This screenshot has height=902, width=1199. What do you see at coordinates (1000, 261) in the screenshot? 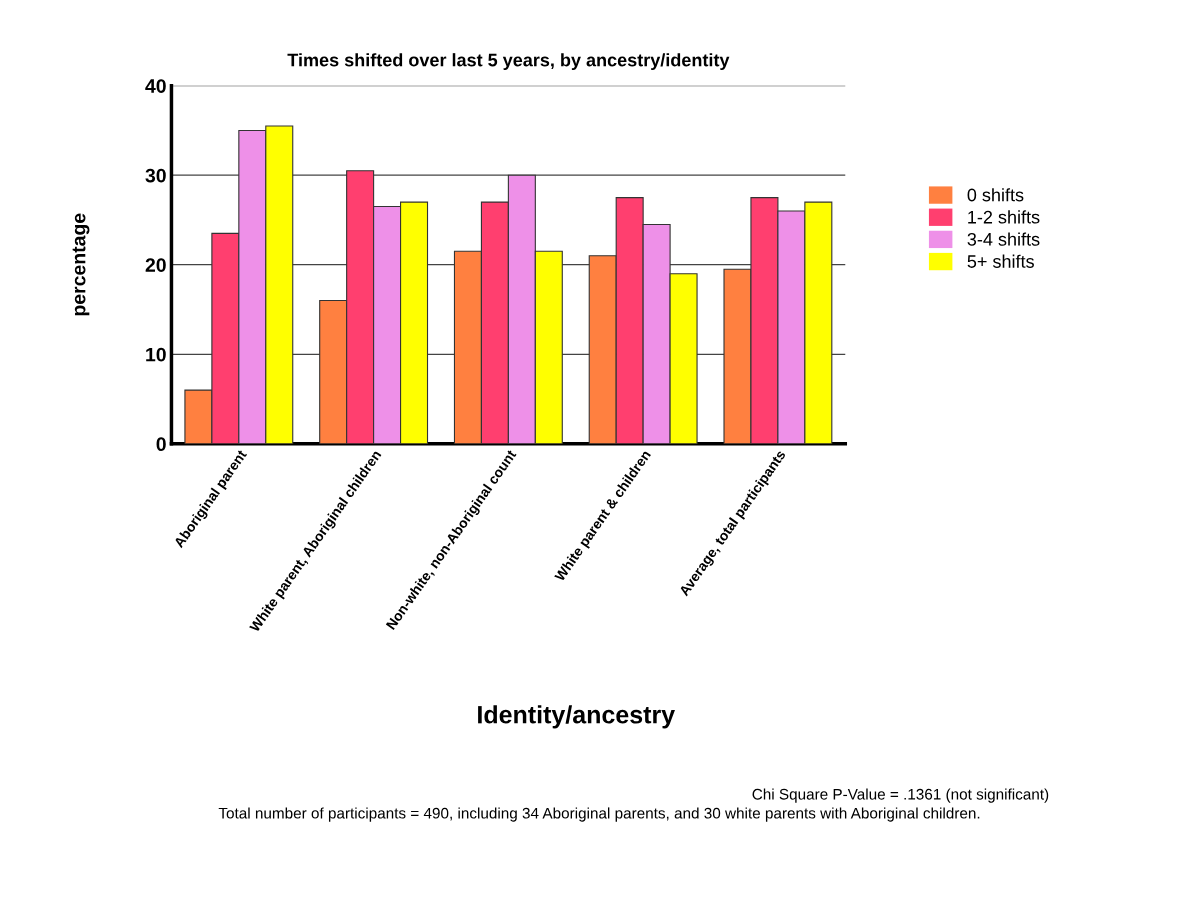
I see `legend-label: 5+ shifts` at bounding box center [1000, 261].